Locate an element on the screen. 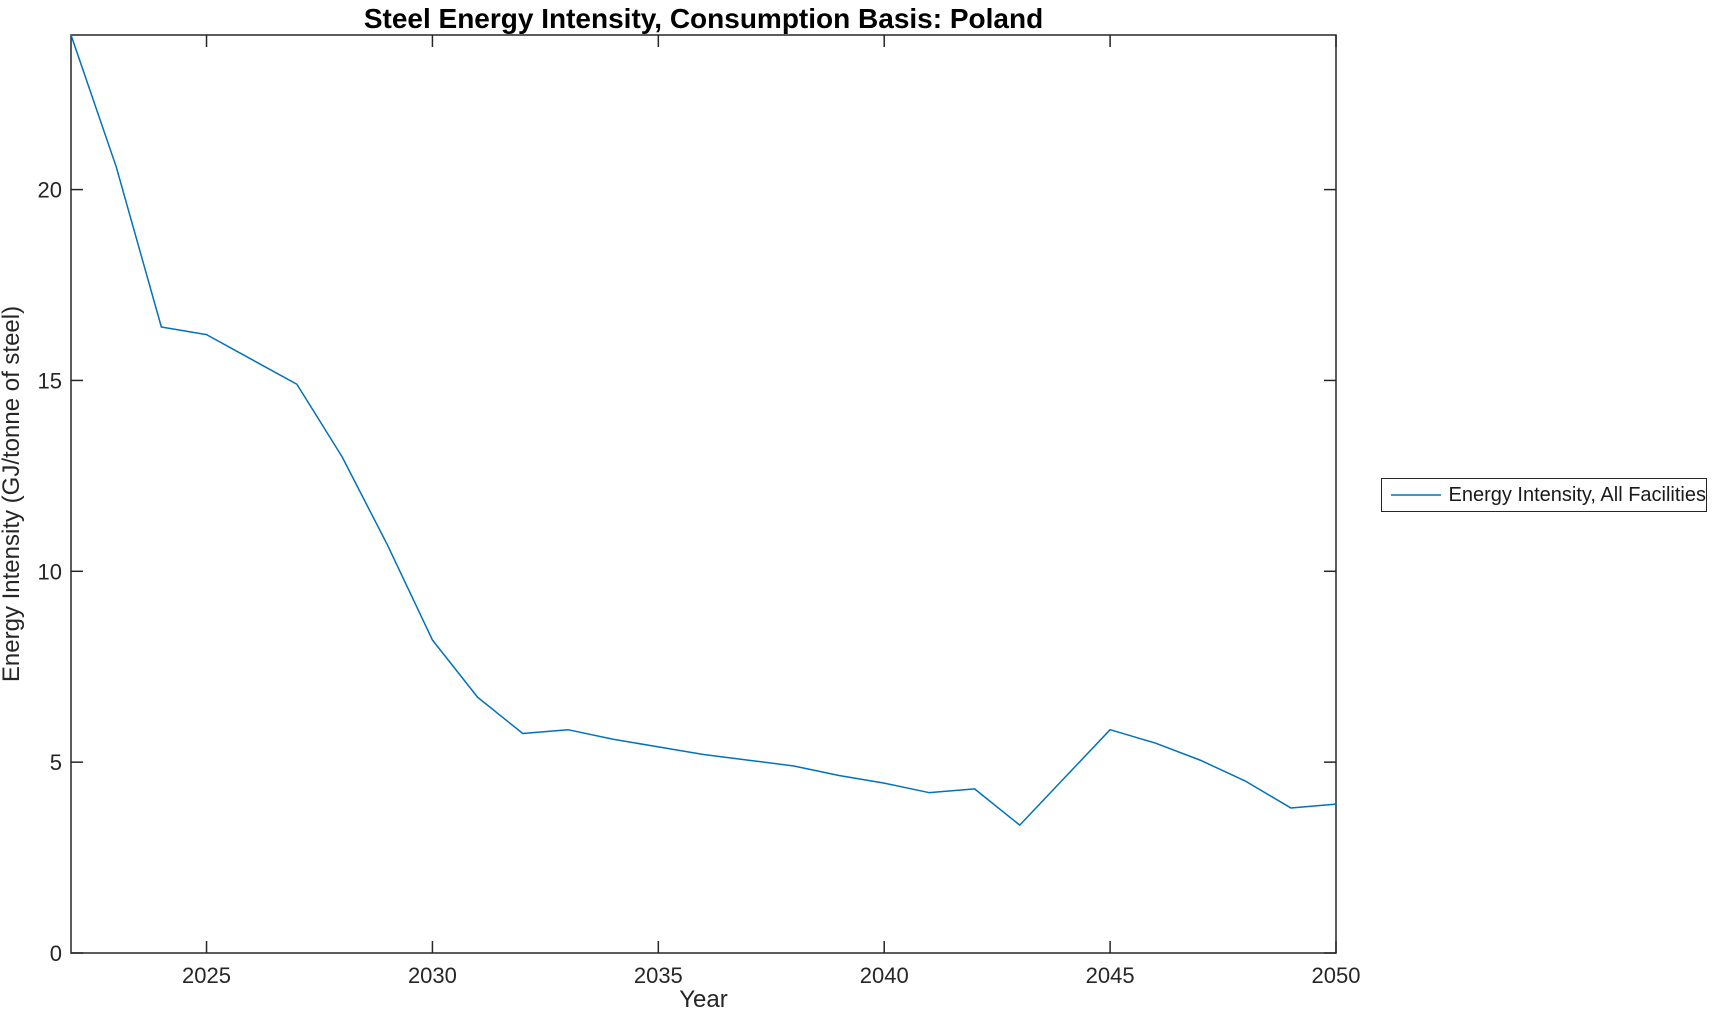 The height and width of the screenshot is (1021, 1715). x-axis-label: Year is located at coordinates (703, 999).